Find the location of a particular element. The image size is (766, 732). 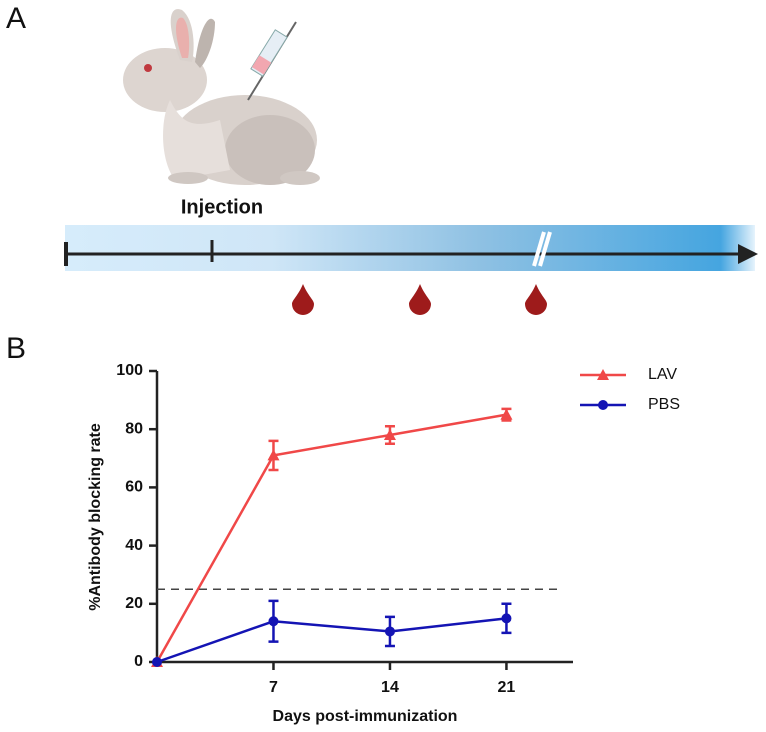

series-line is located at coordinates (331, 640).